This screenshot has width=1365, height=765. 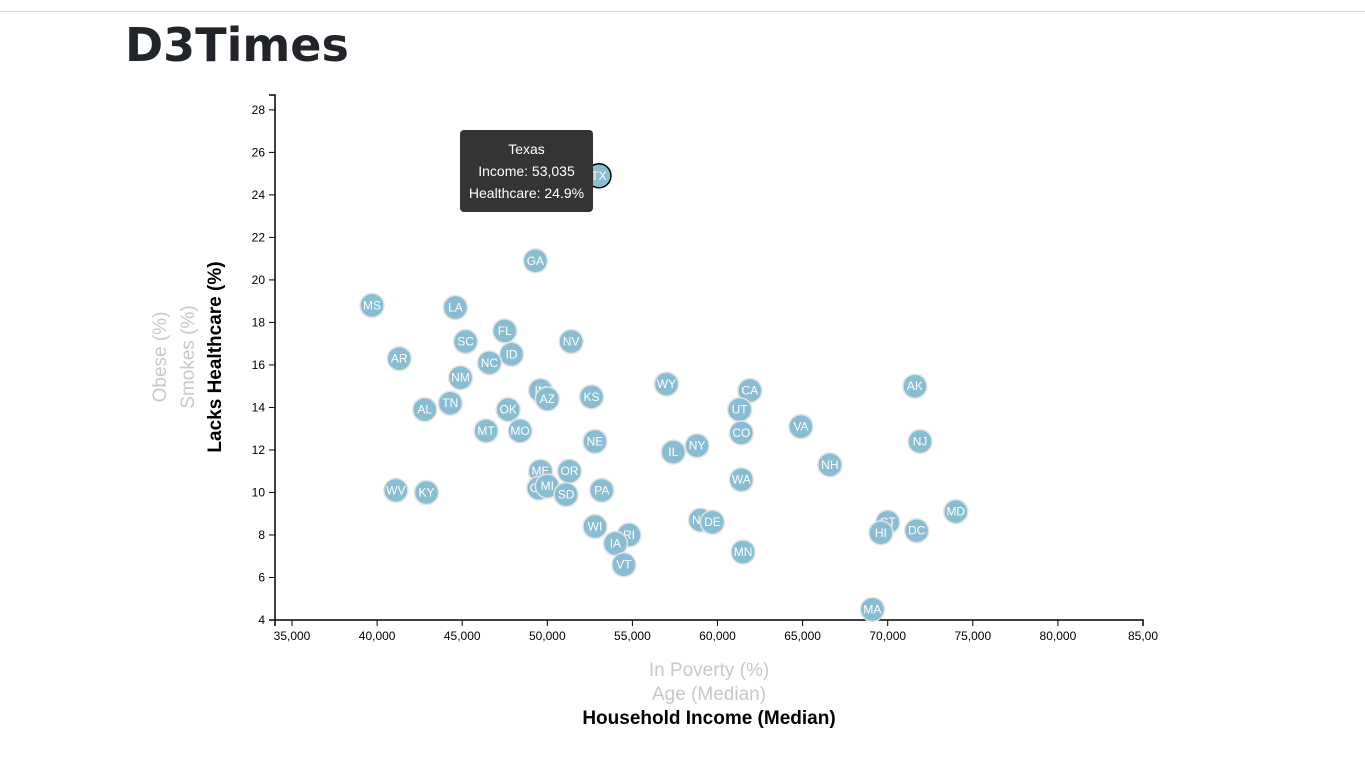 What do you see at coordinates (237, 45) in the screenshot?
I see `page-title: D3Times` at bounding box center [237, 45].